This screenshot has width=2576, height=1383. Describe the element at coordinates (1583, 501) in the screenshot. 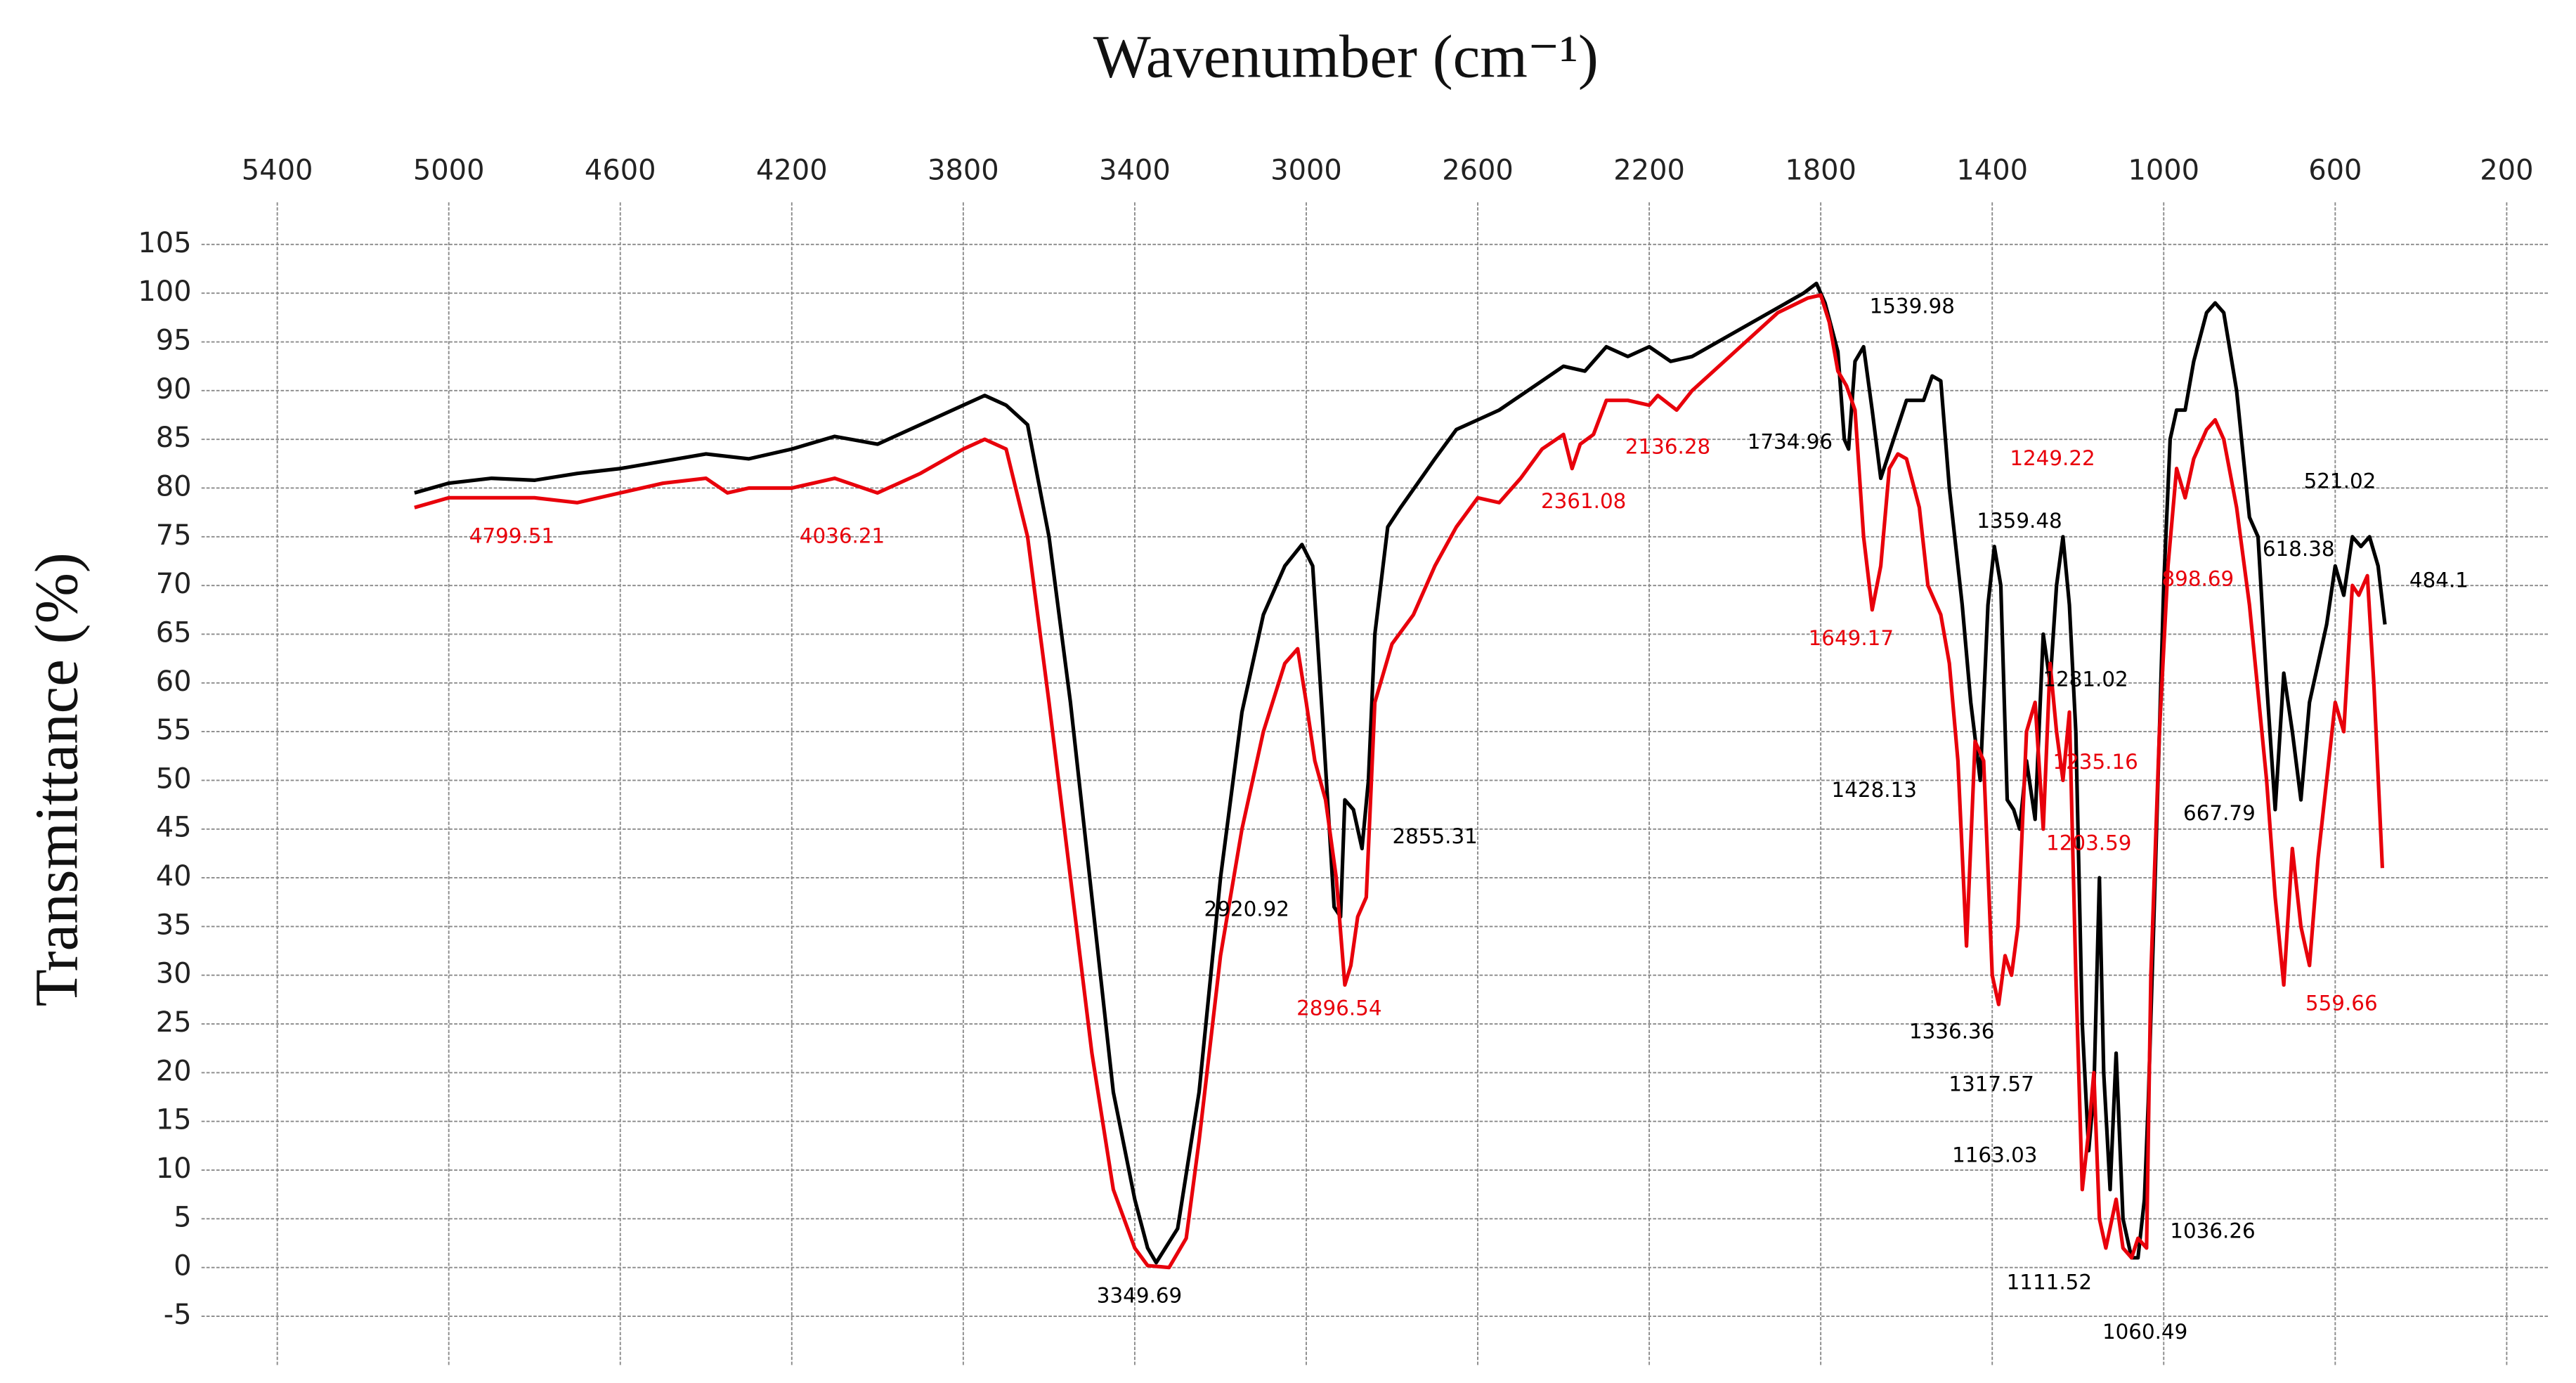

I see `peak-label: 2361.08` at that location.